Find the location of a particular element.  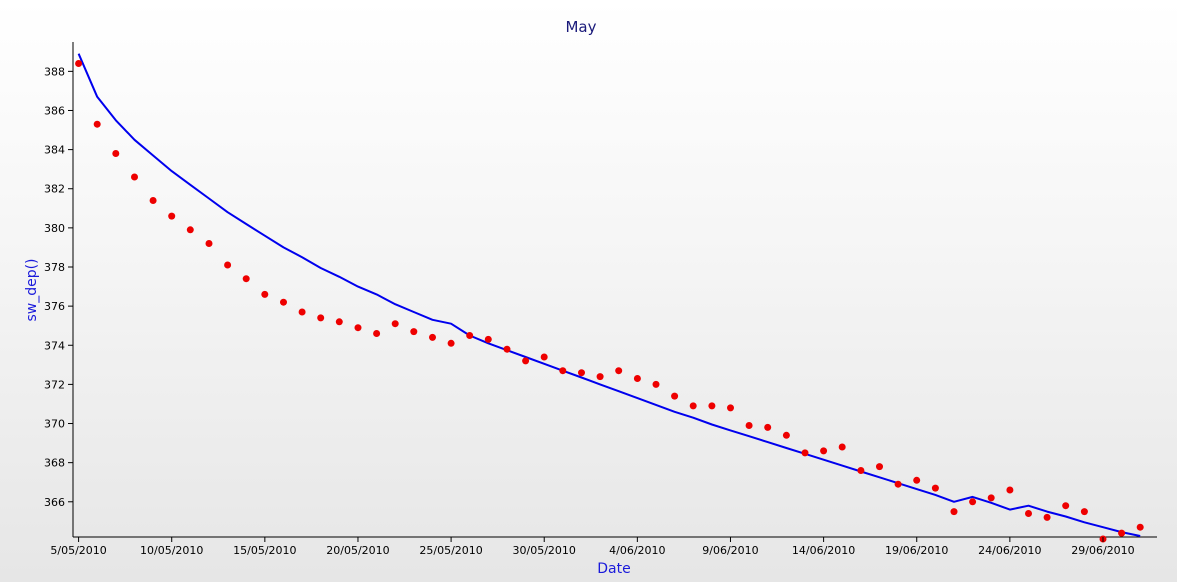

y-tick-label: 368 is located at coordinates (54, 463).